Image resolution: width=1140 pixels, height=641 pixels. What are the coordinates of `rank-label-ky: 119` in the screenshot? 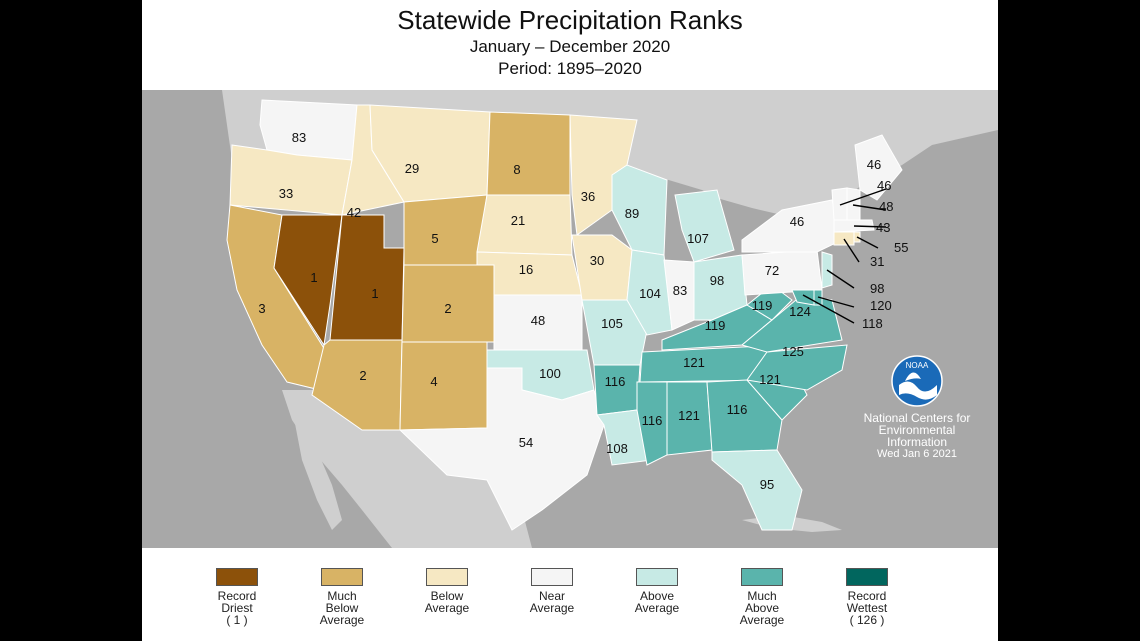 It's located at (715, 325).